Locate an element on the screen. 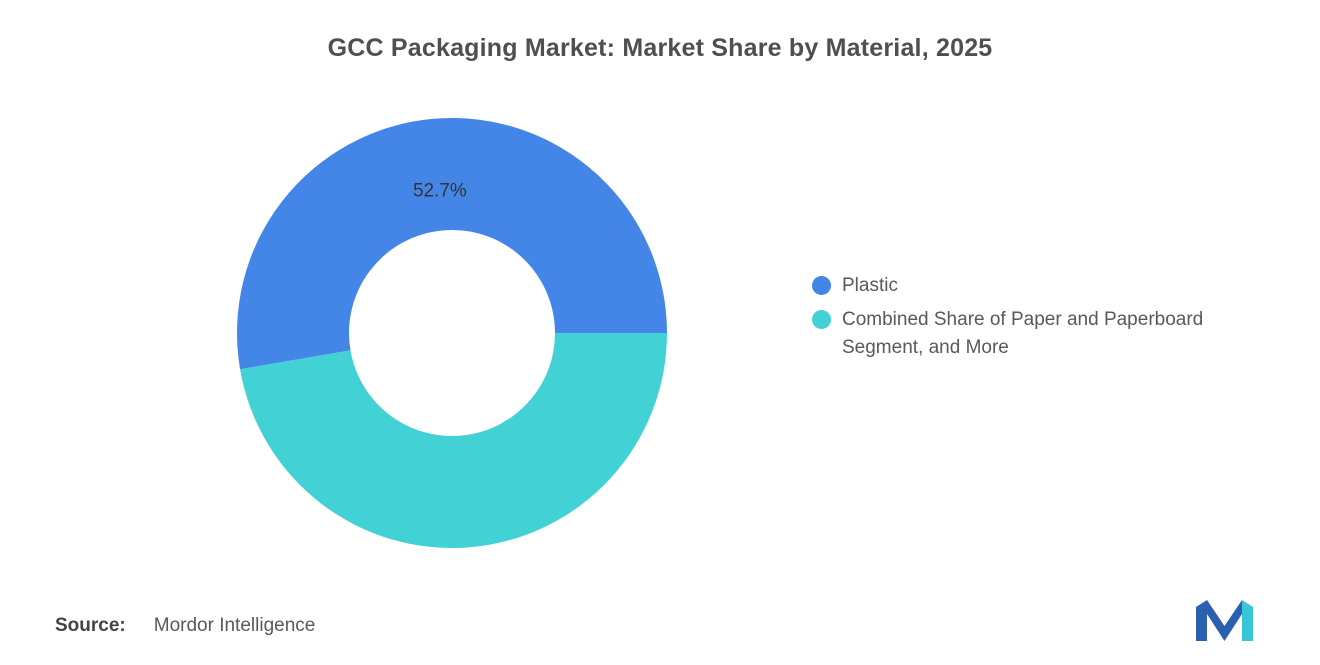 This screenshot has width=1320, height=665. legend-dot-paper-paperboard is located at coordinates (821, 319).